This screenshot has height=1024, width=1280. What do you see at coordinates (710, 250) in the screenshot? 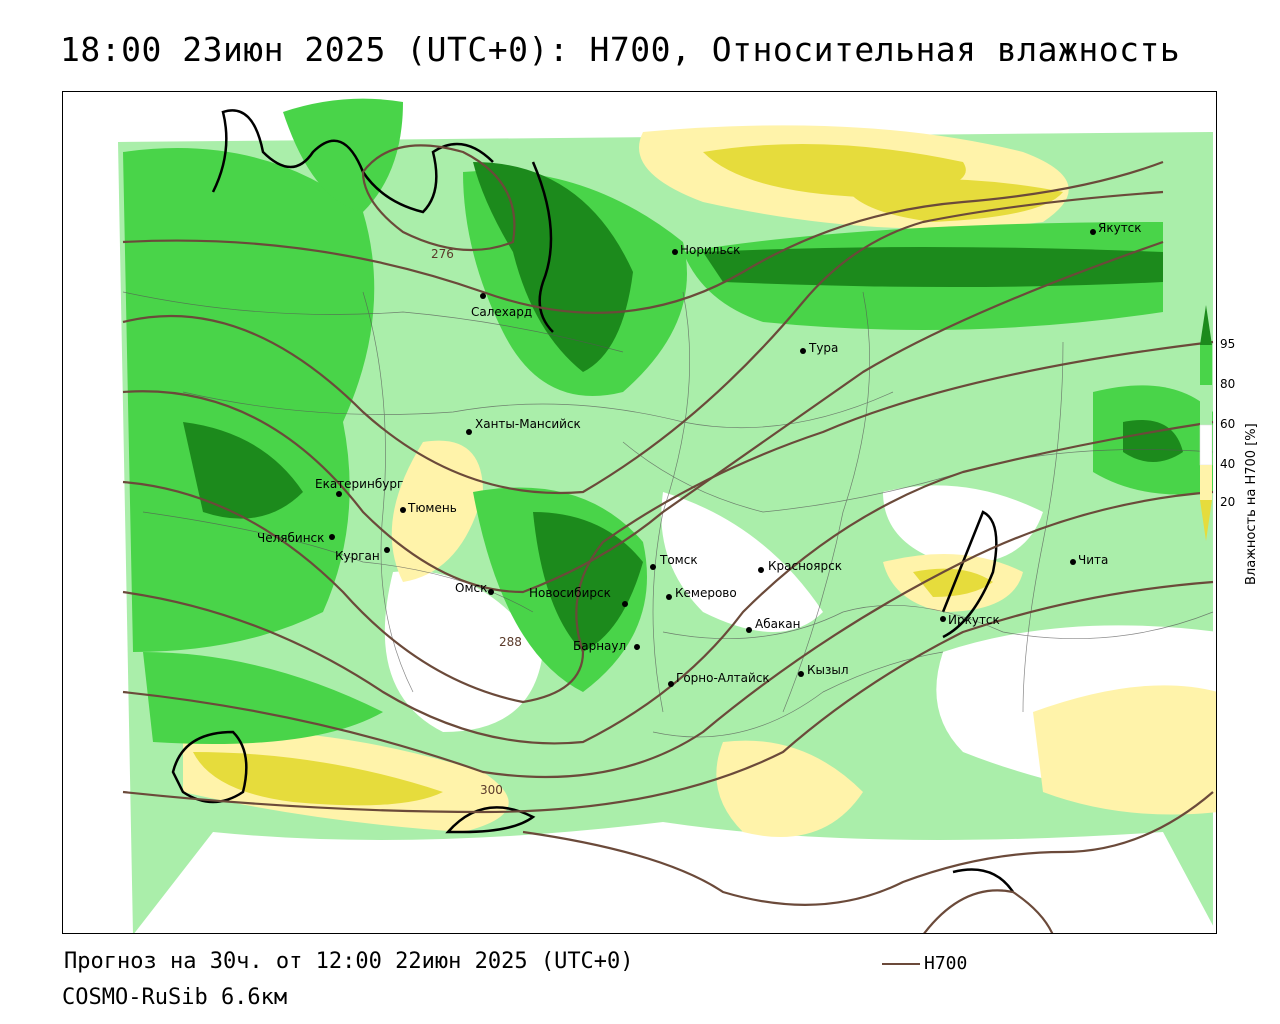
I see `city-norilsk: Норильск` at bounding box center [710, 250].